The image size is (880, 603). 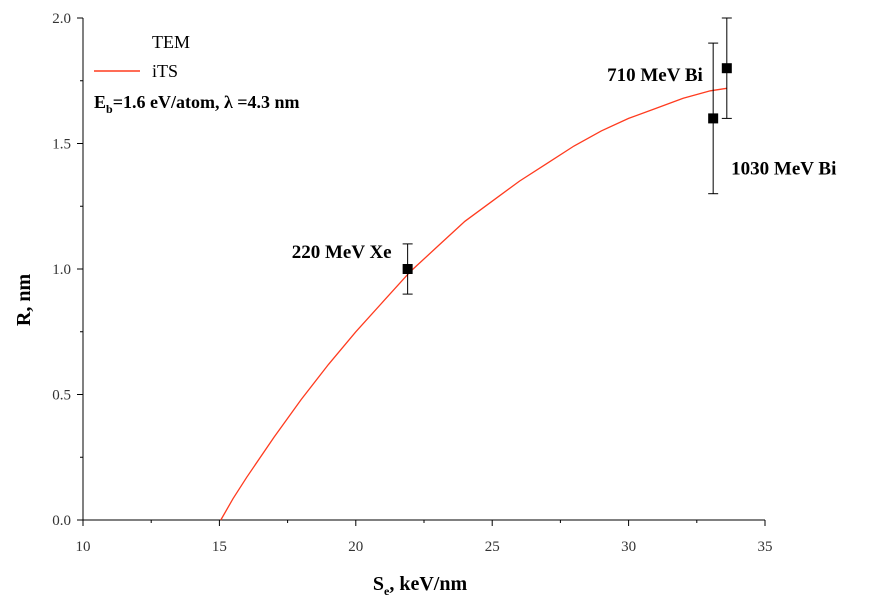 What do you see at coordinates (342, 252) in the screenshot?
I see `data-point-label: 220 MeV Xe` at bounding box center [342, 252].